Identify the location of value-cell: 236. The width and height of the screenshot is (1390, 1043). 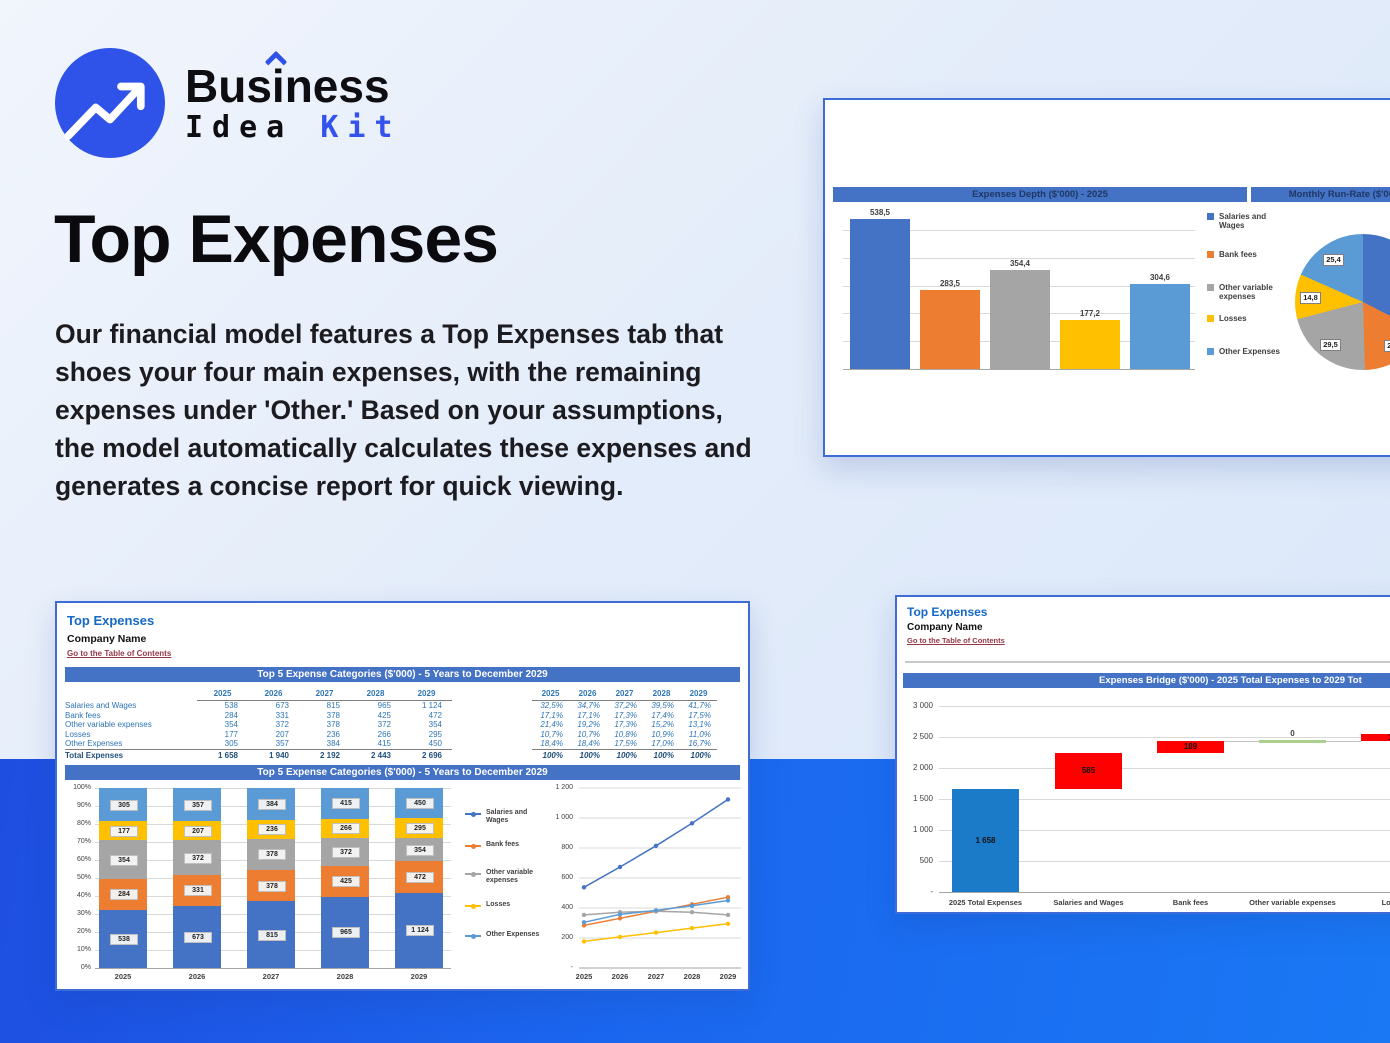
(333, 734).